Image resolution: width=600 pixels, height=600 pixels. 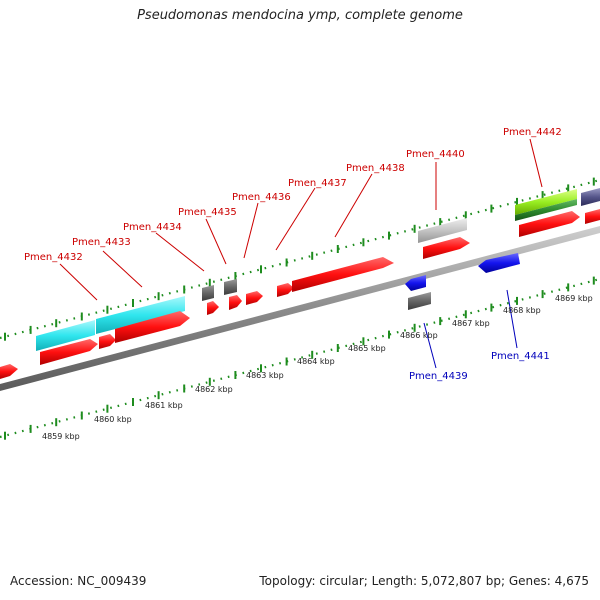 I want to click on lime-feature, so click(x=546, y=202).